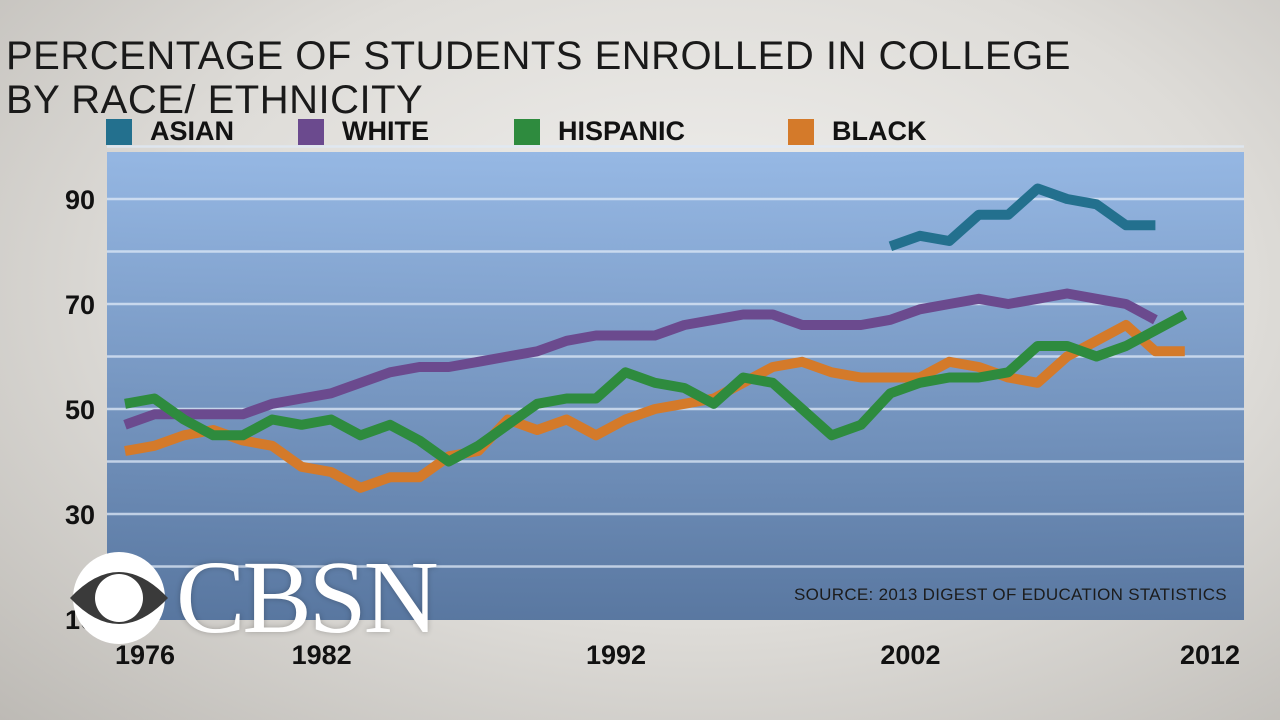 The width and height of the screenshot is (1280, 720). I want to click on legend-swatch-white, so click(311, 131).